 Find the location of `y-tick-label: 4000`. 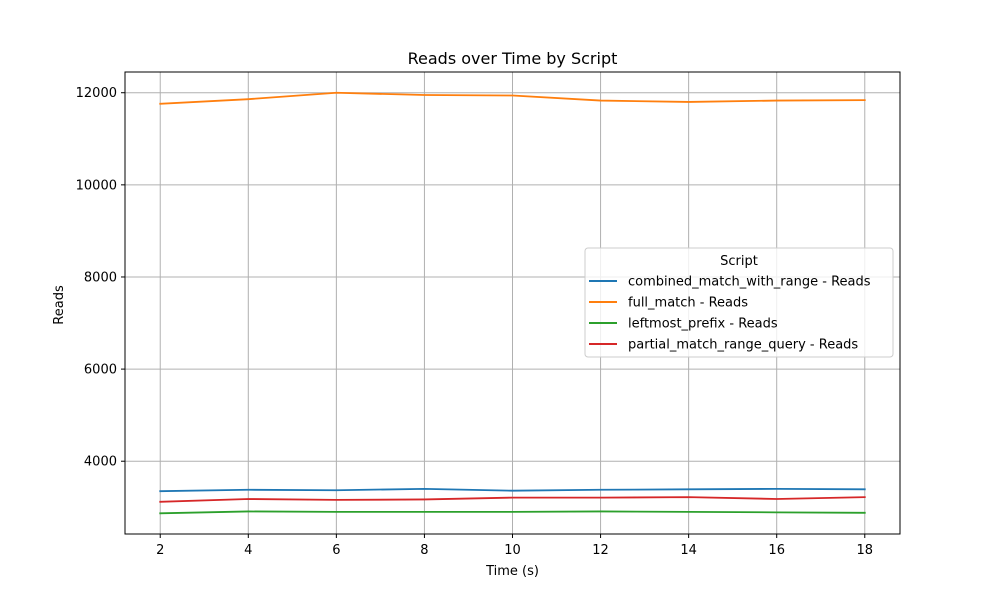

y-tick-label: 4000 is located at coordinates (100, 462).